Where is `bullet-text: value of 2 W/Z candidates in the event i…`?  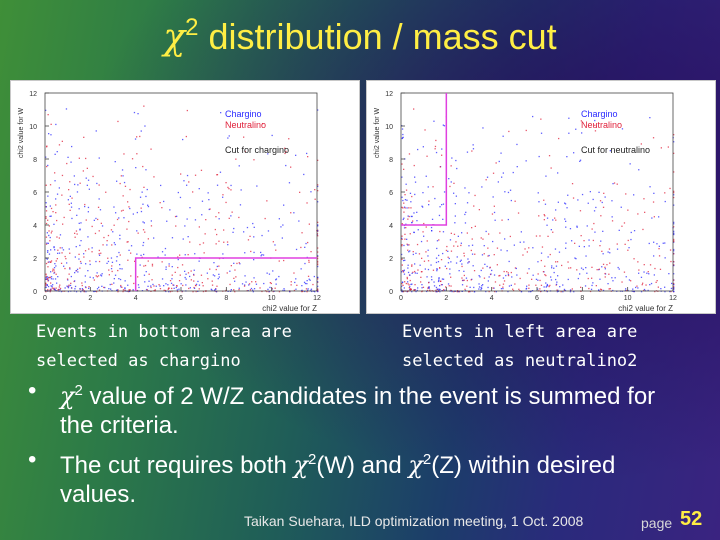 bullet-text: value of 2 W/Z candidates in the event i… is located at coordinates (358, 411).